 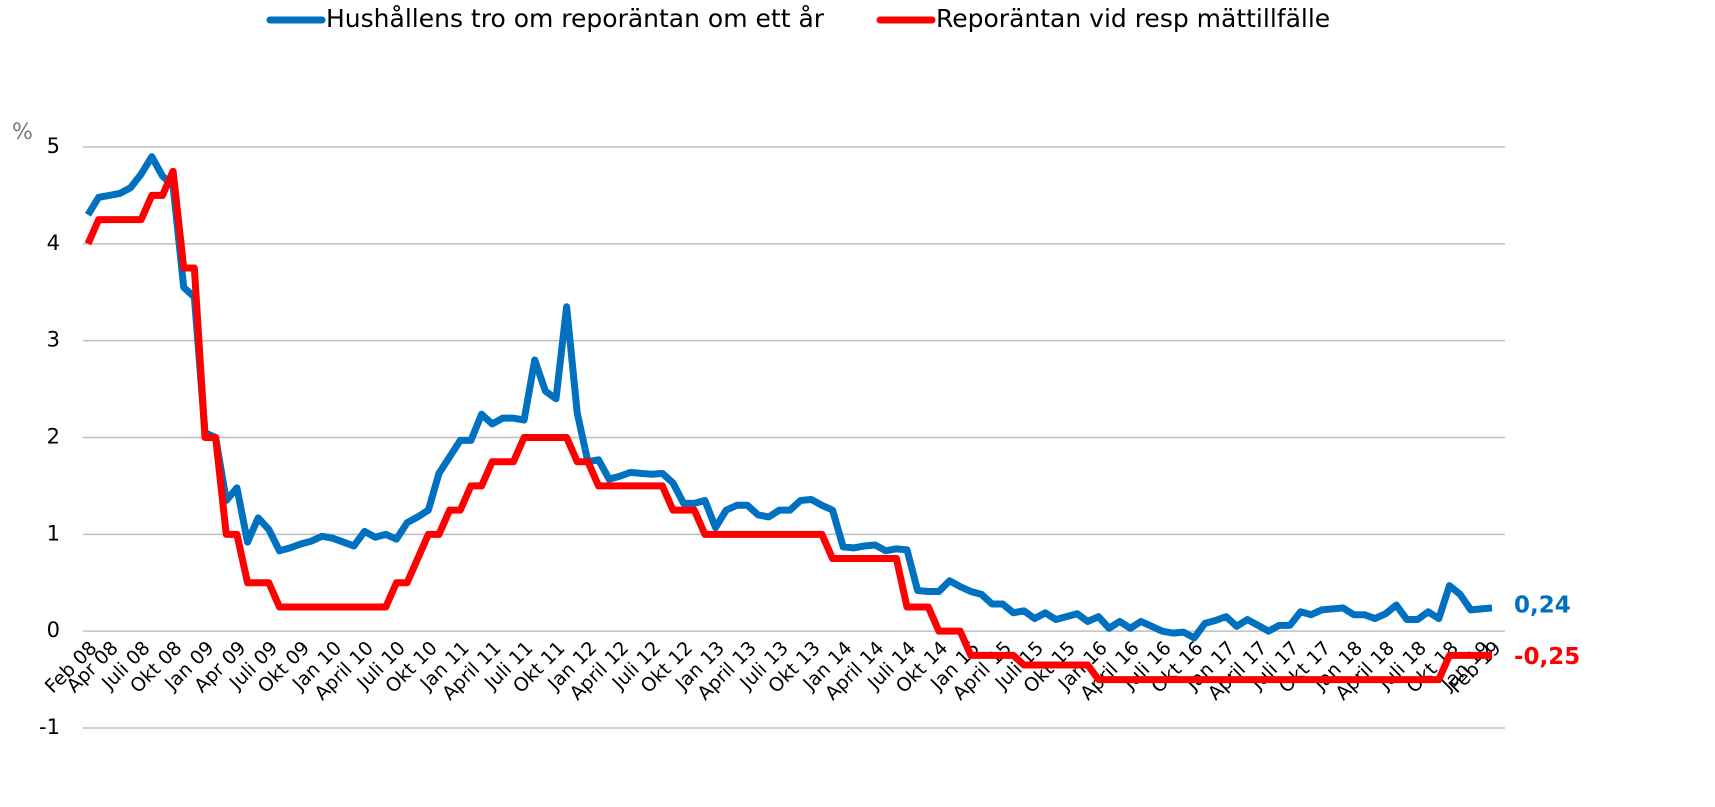 I want to click on y-tick-label: 1, so click(x=53, y=533).